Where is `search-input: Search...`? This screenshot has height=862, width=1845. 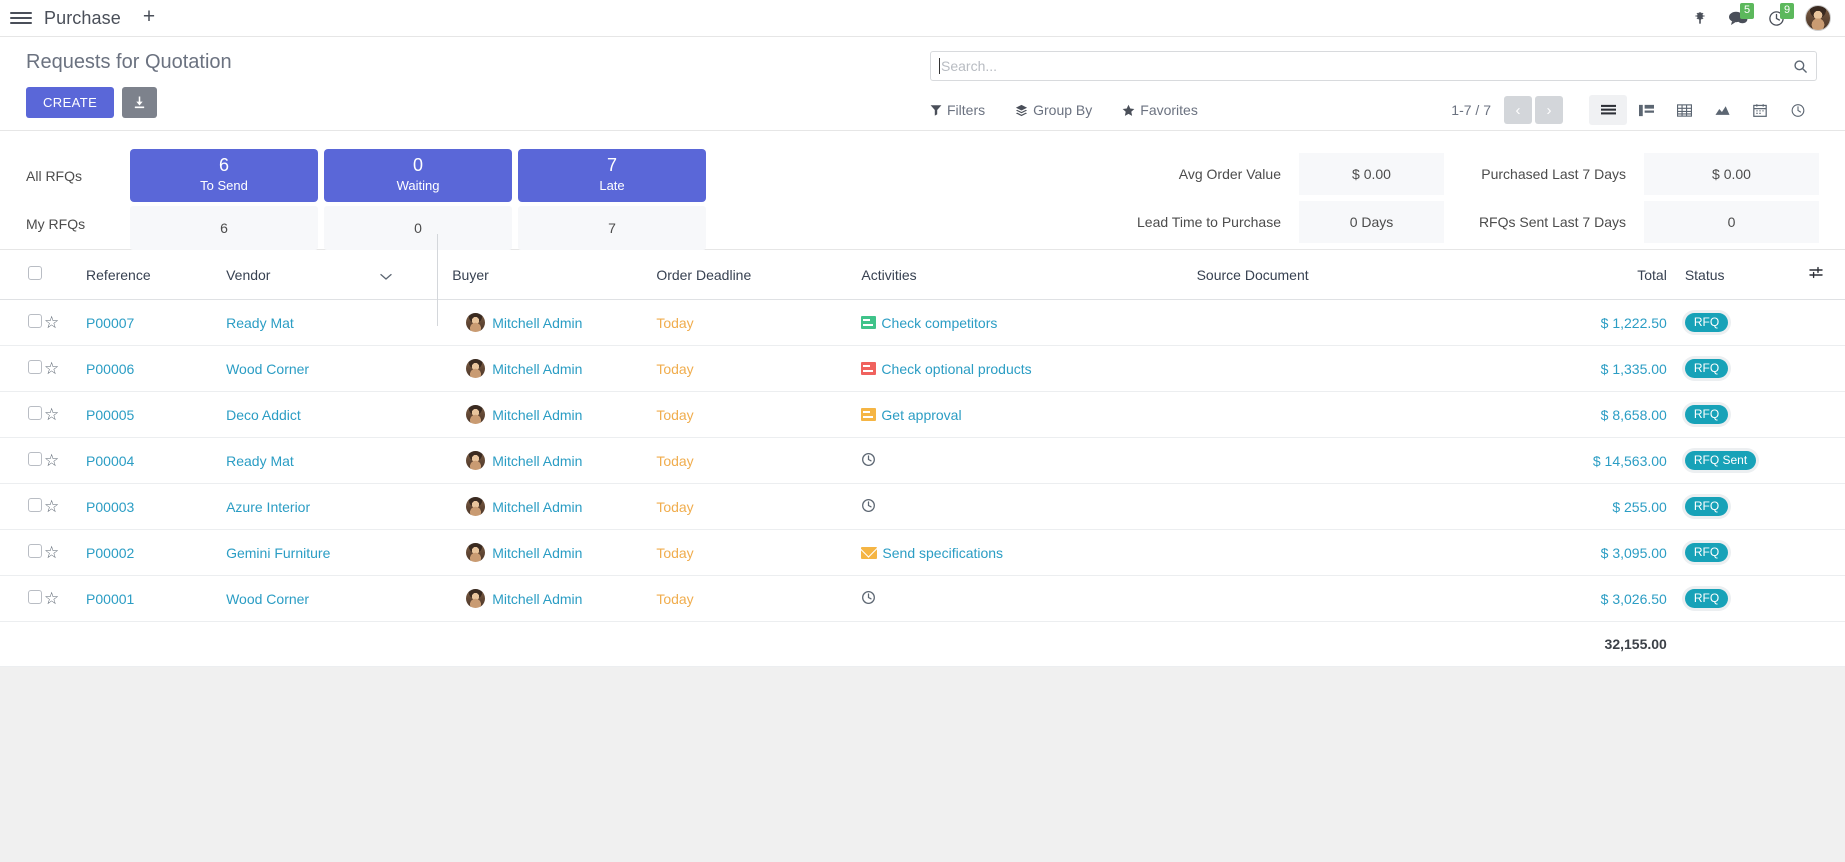 search-input: Search... is located at coordinates (1373, 66).